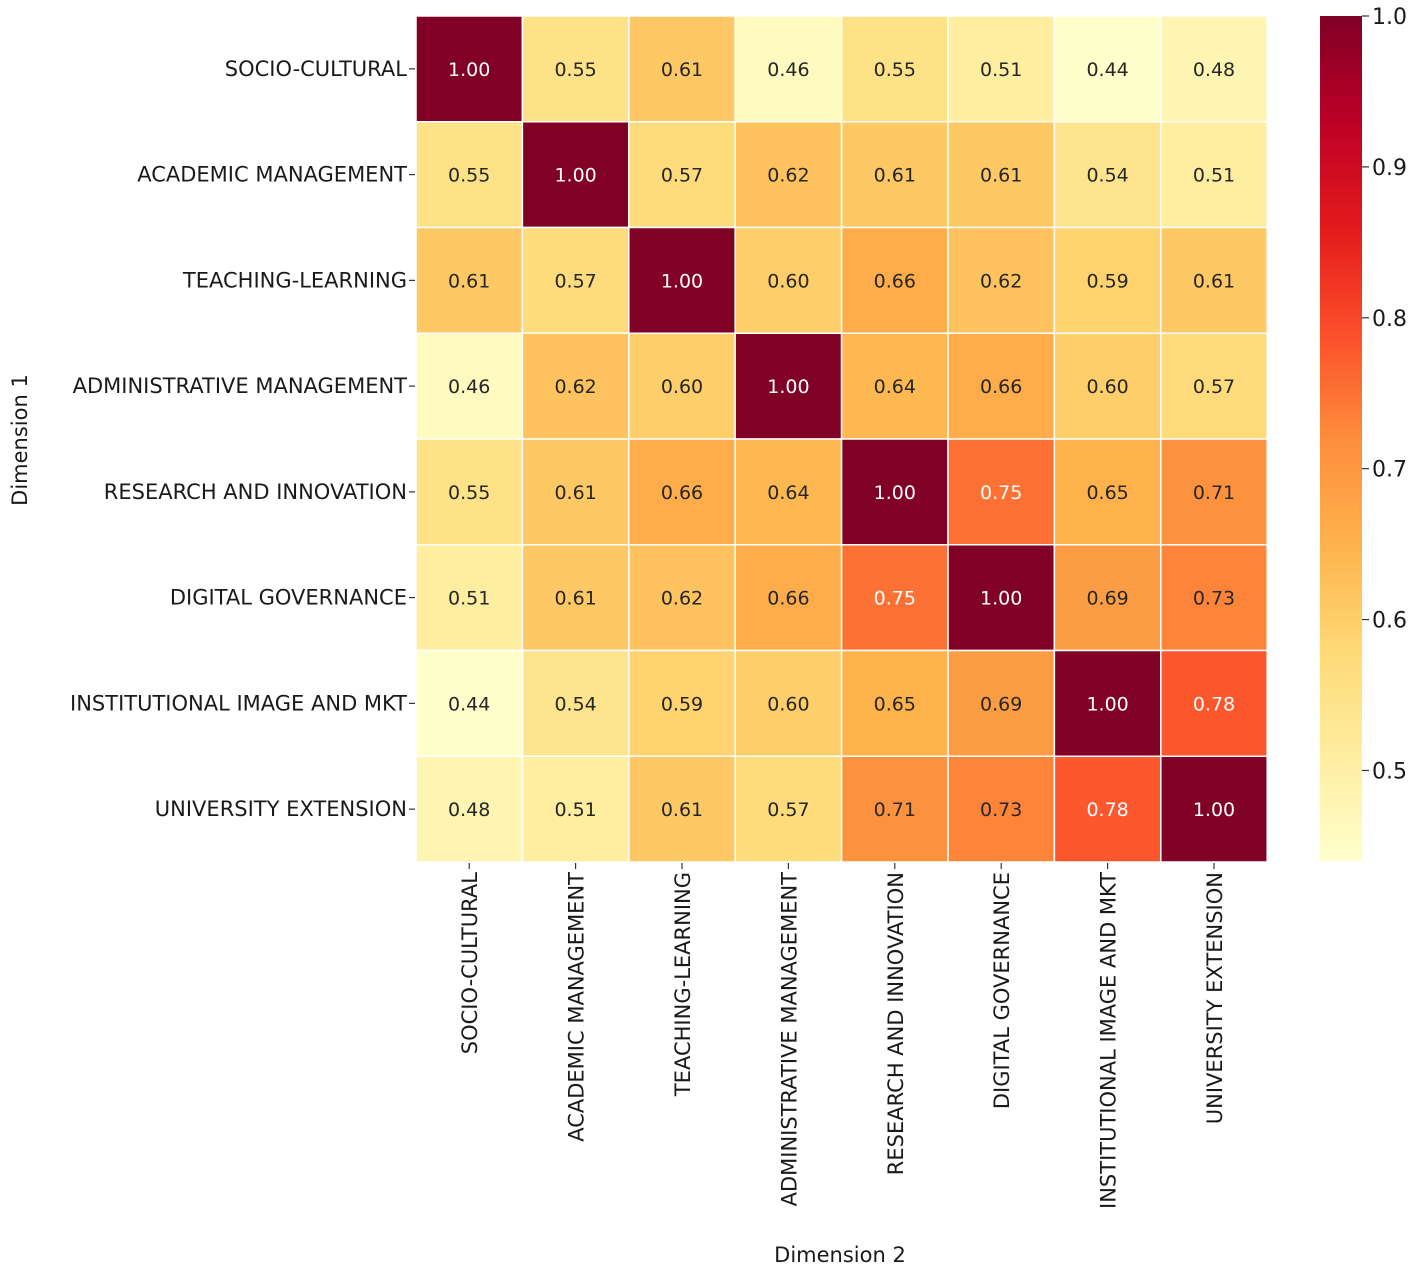 This screenshot has height=1274, width=1415. I want to click on x-tick-label: DIGITAL GOVERNANCE, so click(1002, 990).